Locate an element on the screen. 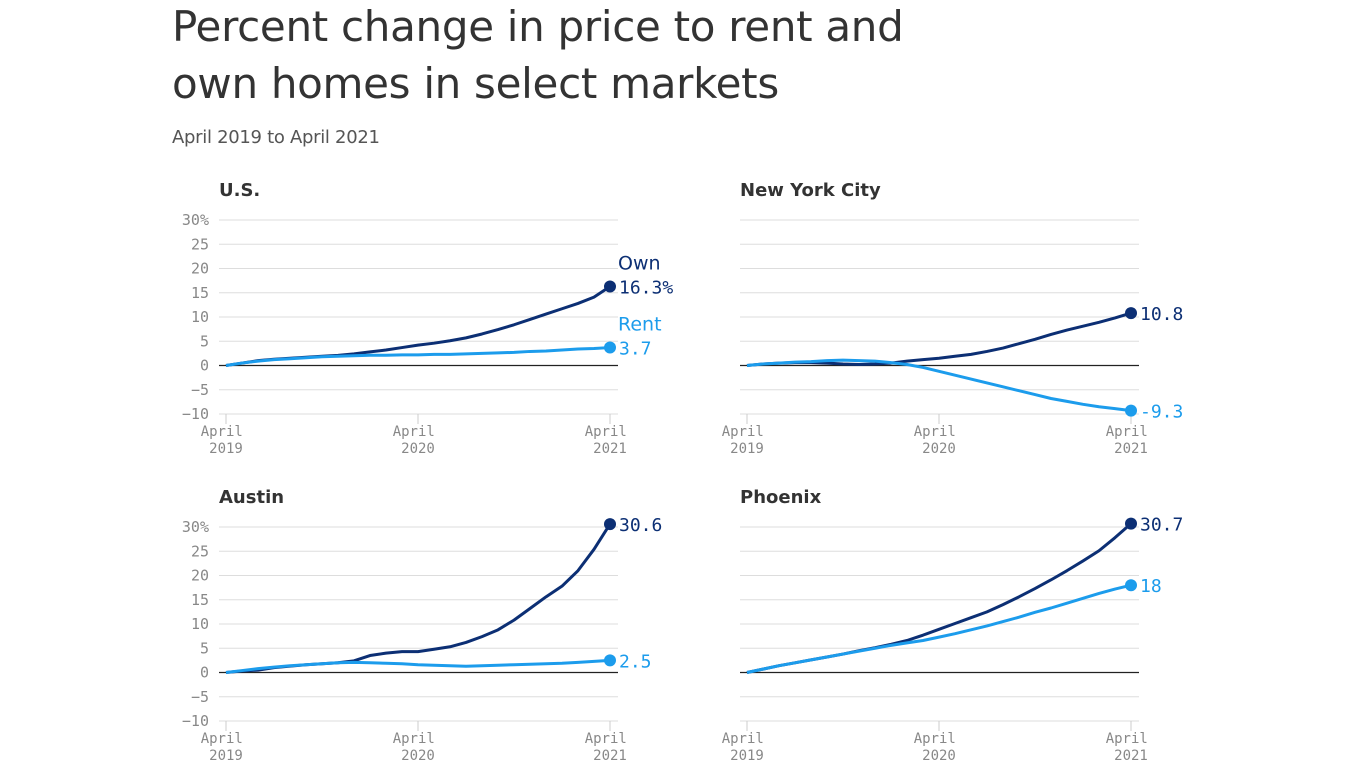 This screenshot has height=768, width=1366. value-label: 30.7 is located at coordinates (1161, 525).